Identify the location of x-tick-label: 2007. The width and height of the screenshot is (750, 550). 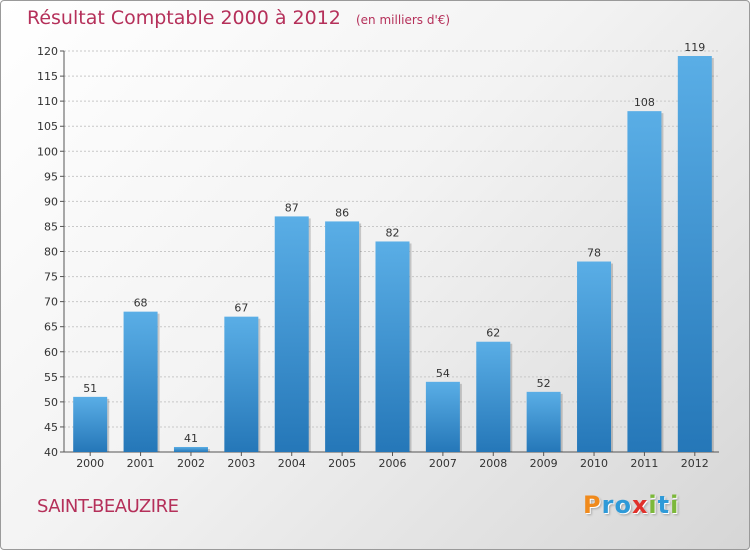
(443, 463).